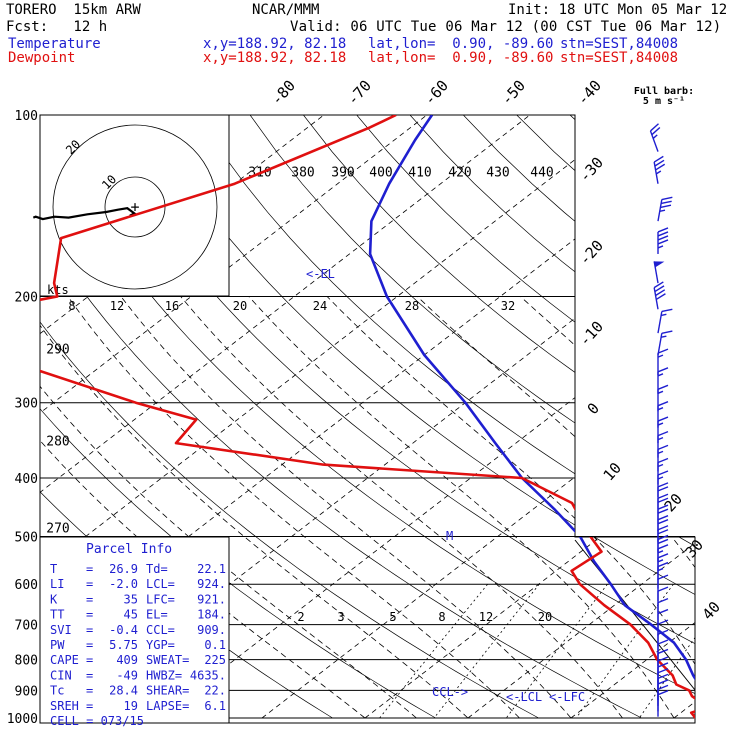 This screenshot has width=740, height=740. What do you see at coordinates (26, 661) in the screenshot?
I see `pressure-label: 800` at bounding box center [26, 661].